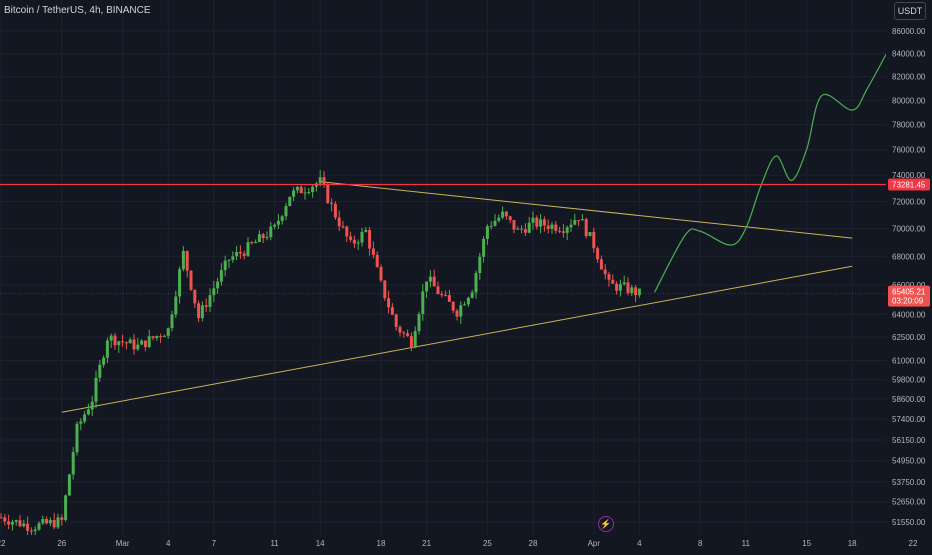 This screenshot has width=932, height=555. What do you see at coordinates (700, 543) in the screenshot?
I see `x-tick-label: 8` at bounding box center [700, 543].